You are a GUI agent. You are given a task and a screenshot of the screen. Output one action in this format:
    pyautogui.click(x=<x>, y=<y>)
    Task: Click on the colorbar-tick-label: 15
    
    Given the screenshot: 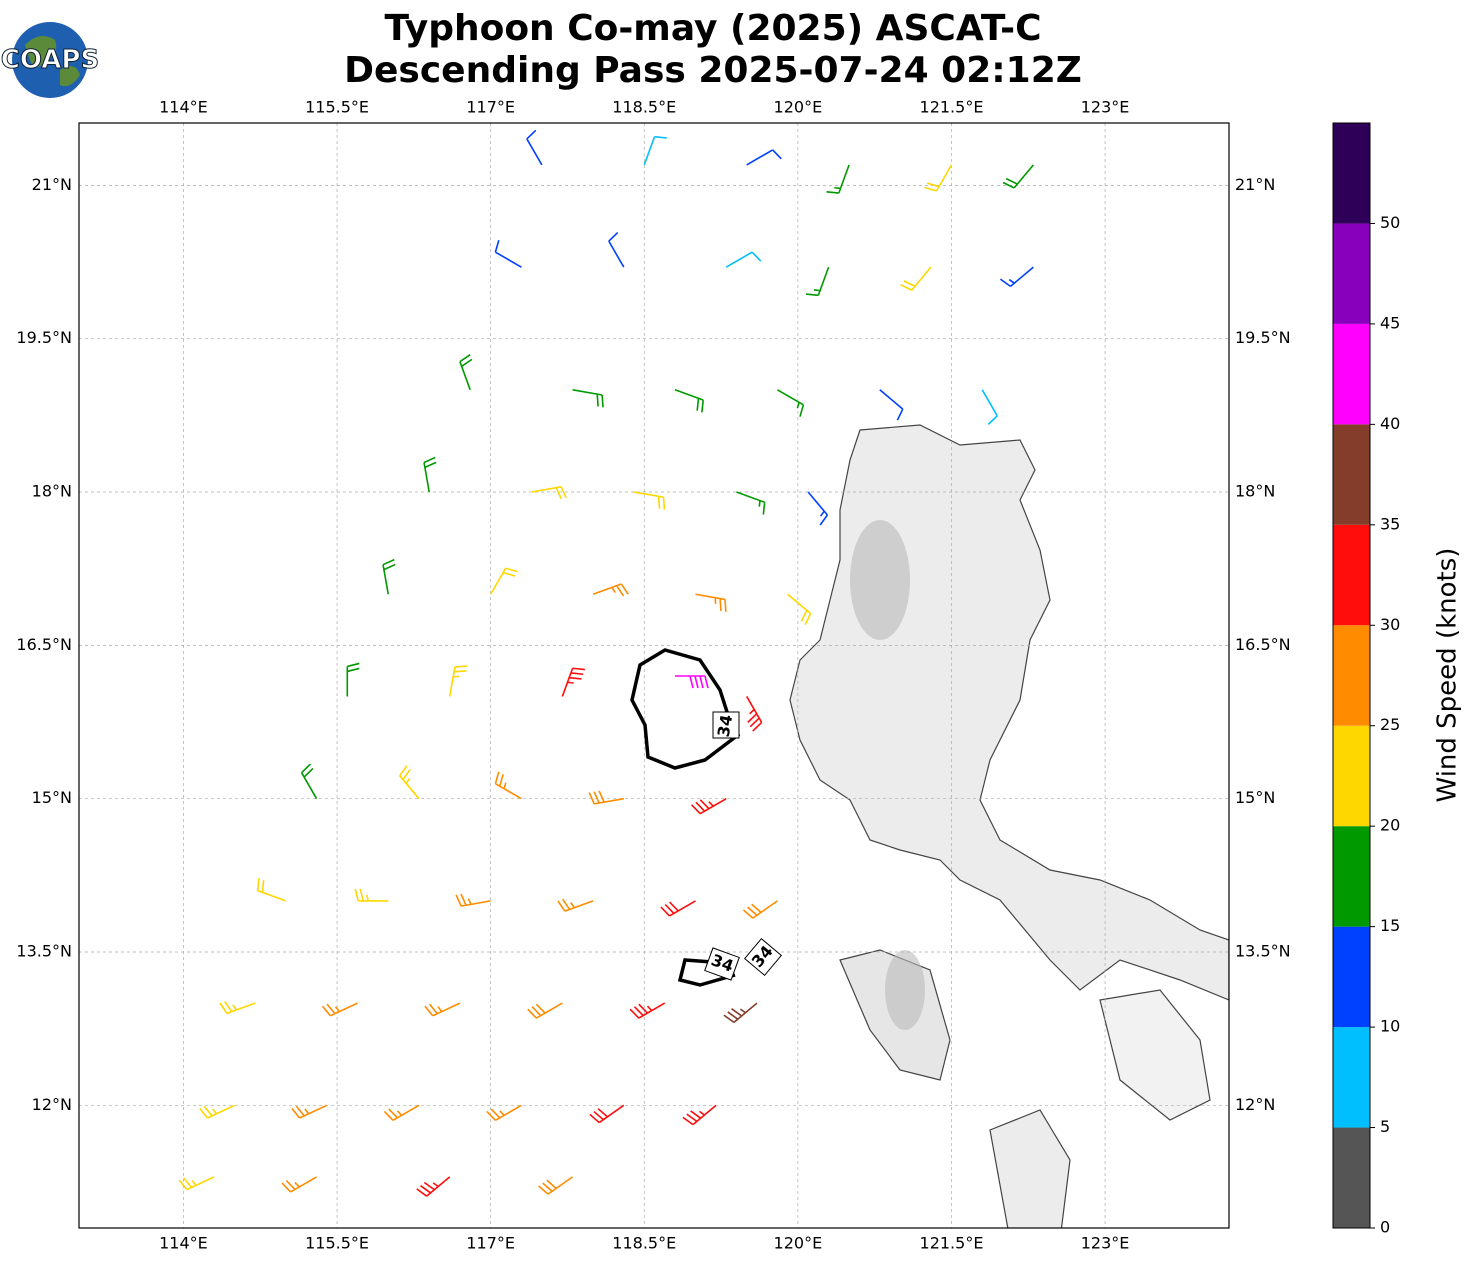 What is the action you would take?
    pyautogui.click(x=1390, y=925)
    